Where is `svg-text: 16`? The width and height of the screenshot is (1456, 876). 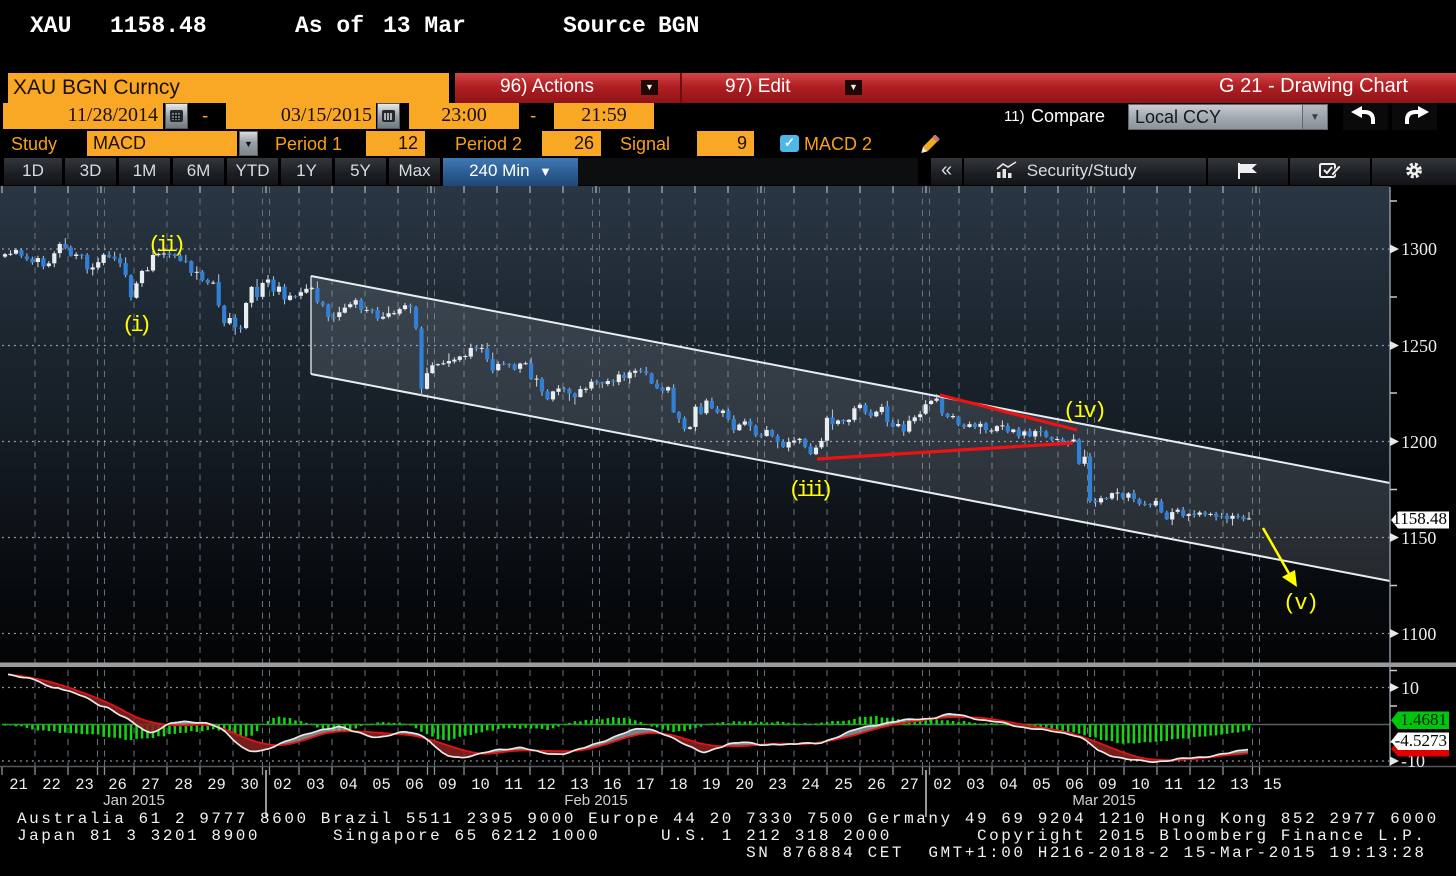
svg-text: 16 is located at coordinates (612, 785).